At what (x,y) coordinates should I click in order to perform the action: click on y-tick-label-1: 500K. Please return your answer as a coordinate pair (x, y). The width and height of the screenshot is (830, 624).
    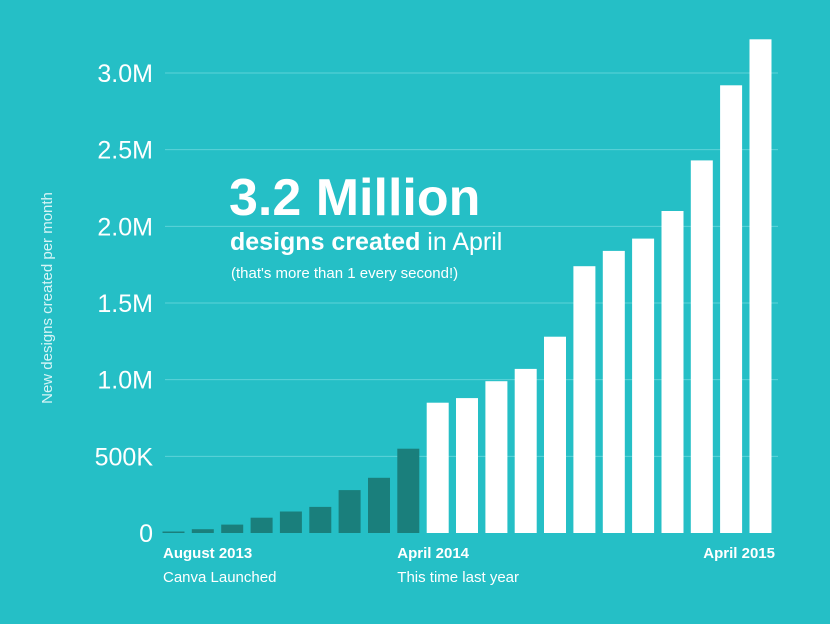
    Looking at the image, I should click on (124, 457).